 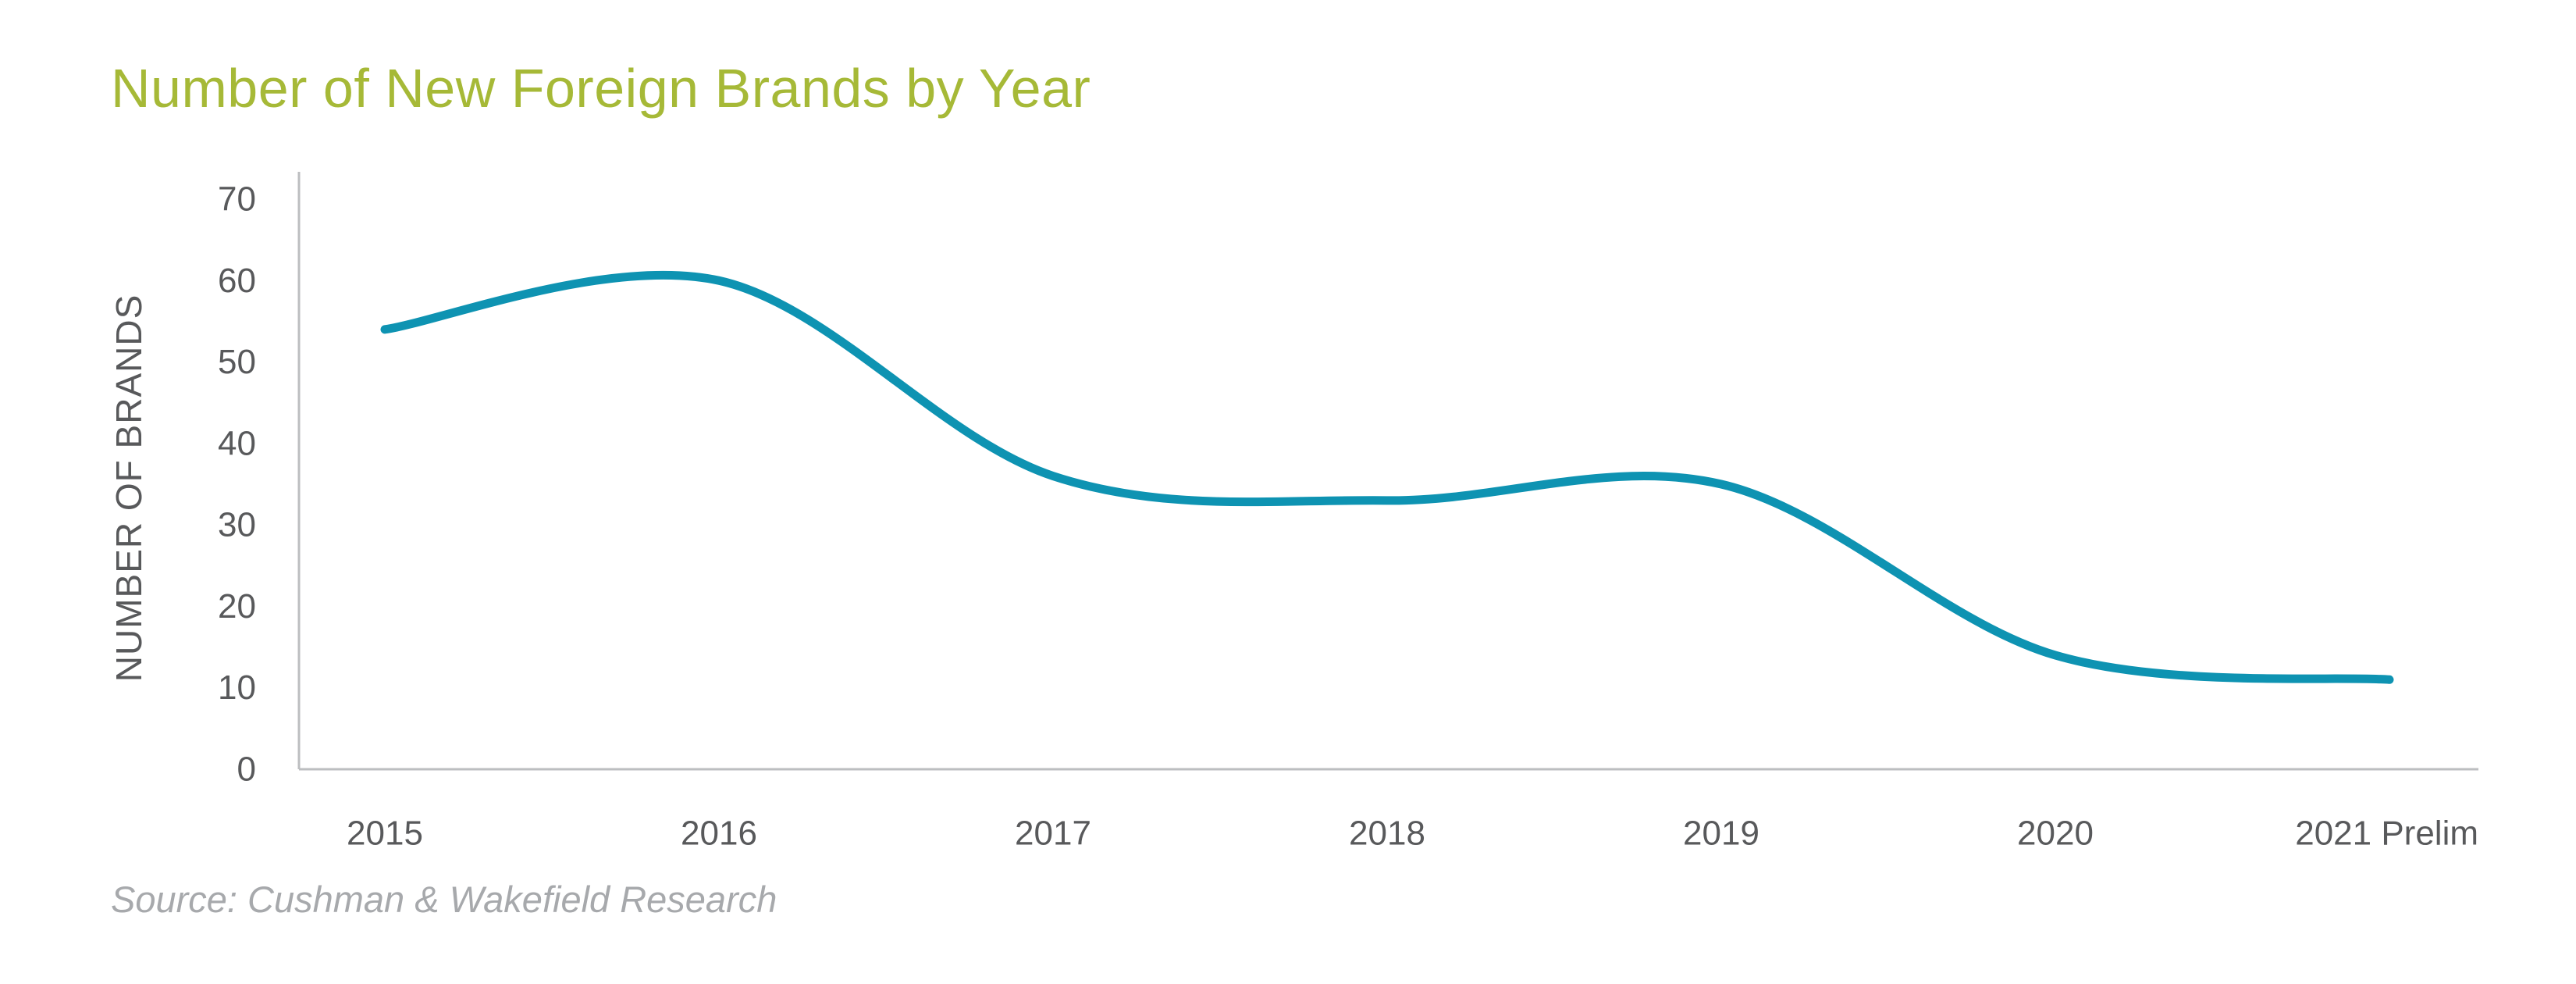 I want to click on x-tick-label: 2018, so click(x=1387, y=834).